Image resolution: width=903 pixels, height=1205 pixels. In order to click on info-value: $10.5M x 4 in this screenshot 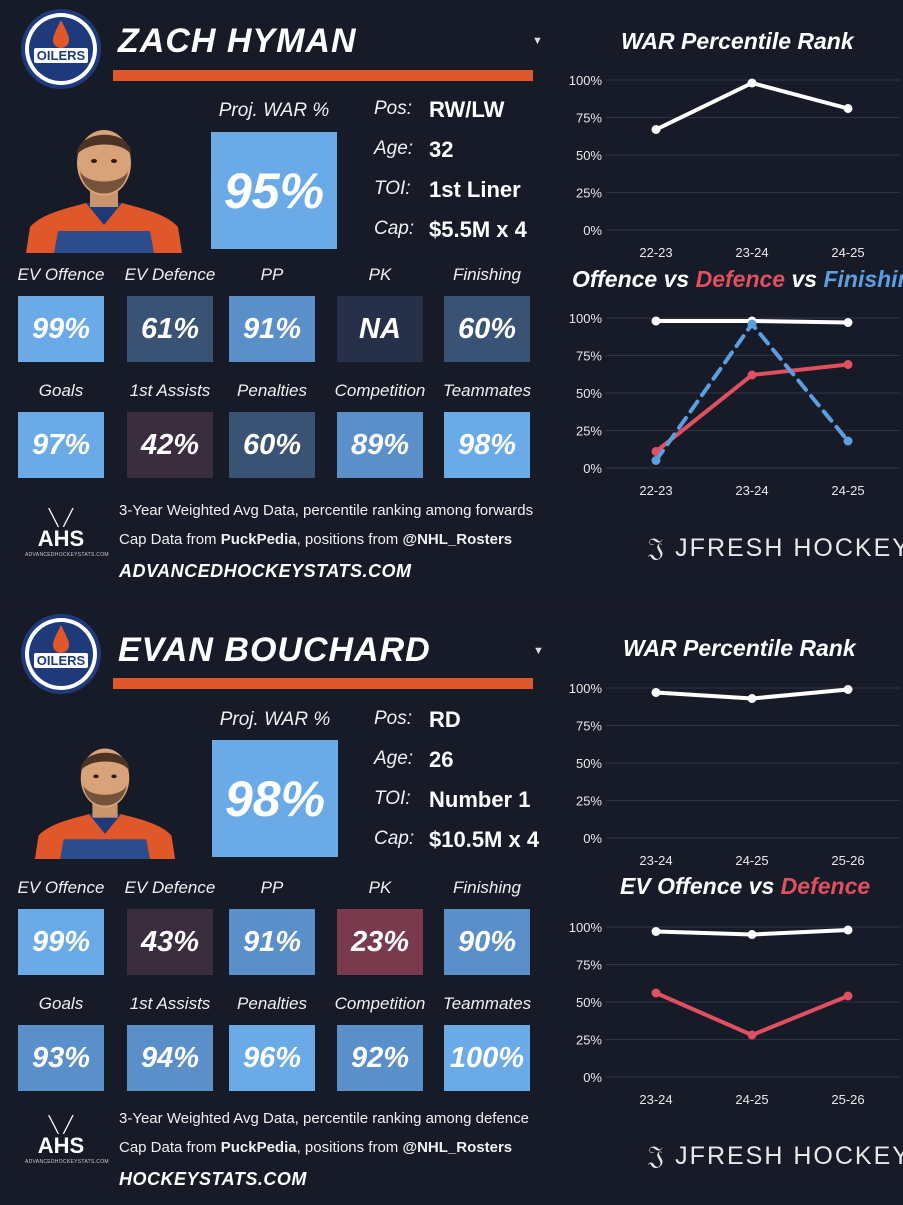, I will do `click(484, 839)`.